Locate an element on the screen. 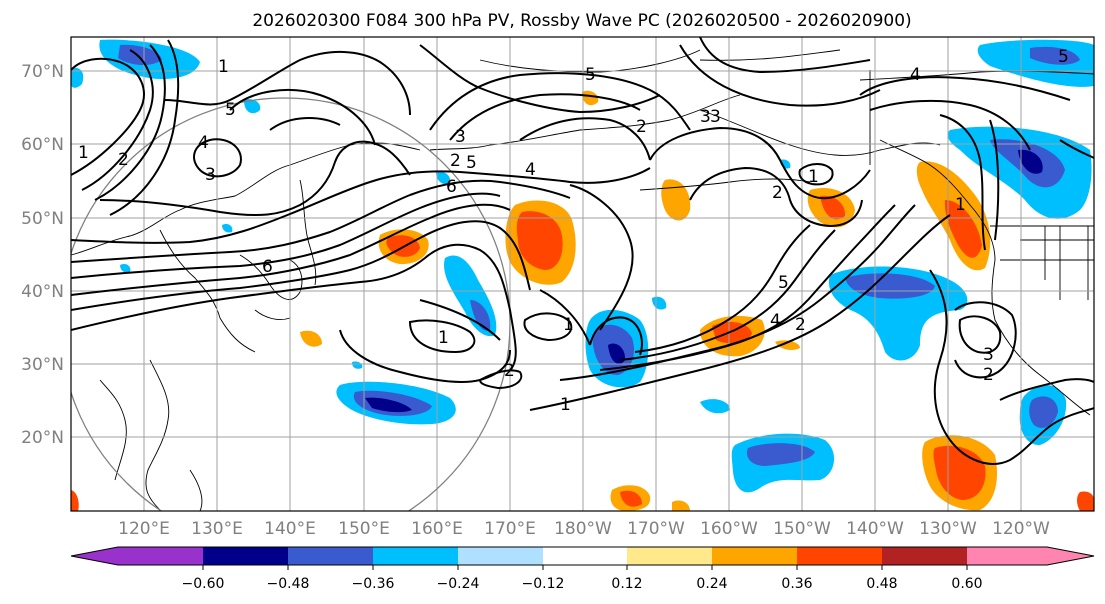  colorbar-tick-label: 0.48 is located at coordinates (881, 584).